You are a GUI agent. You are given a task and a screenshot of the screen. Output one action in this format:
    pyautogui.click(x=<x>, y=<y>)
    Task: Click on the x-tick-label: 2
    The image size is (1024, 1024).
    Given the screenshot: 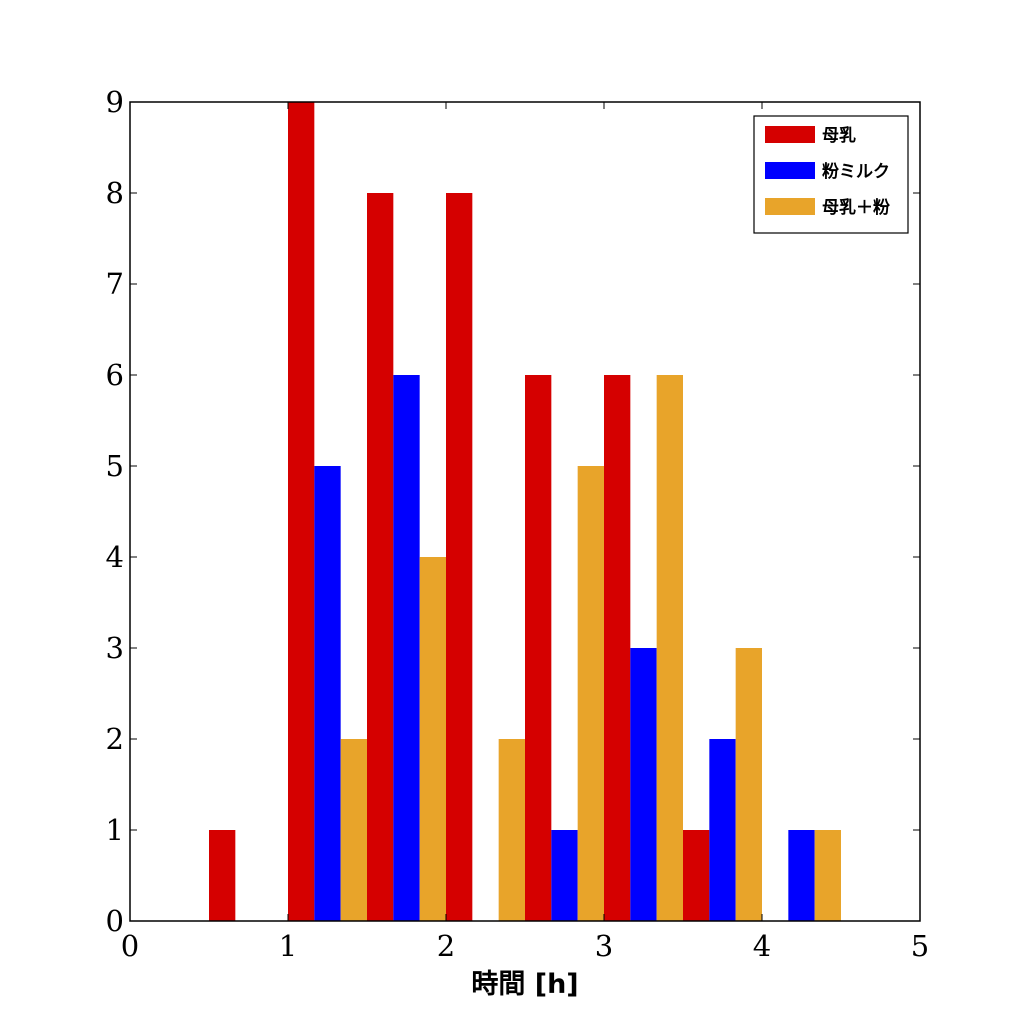 What is the action you would take?
    pyautogui.click(x=446, y=946)
    